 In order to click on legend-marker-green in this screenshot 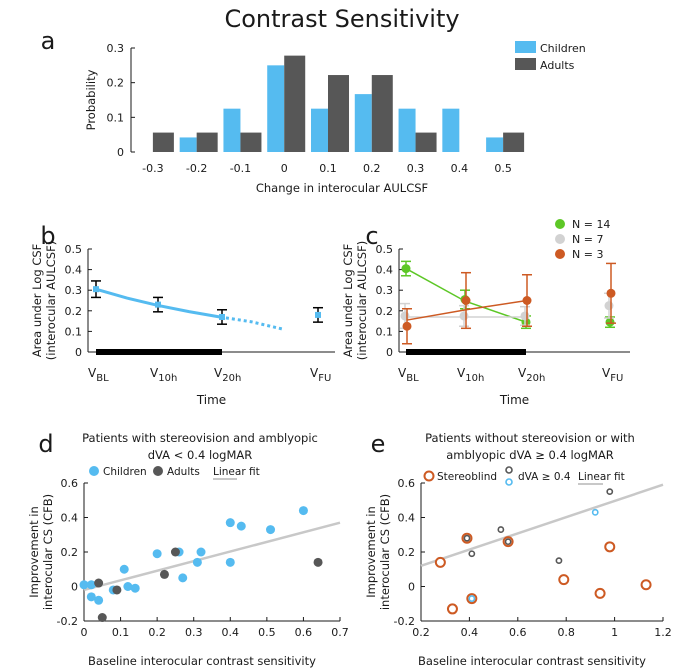, I will do `click(560, 224)`.